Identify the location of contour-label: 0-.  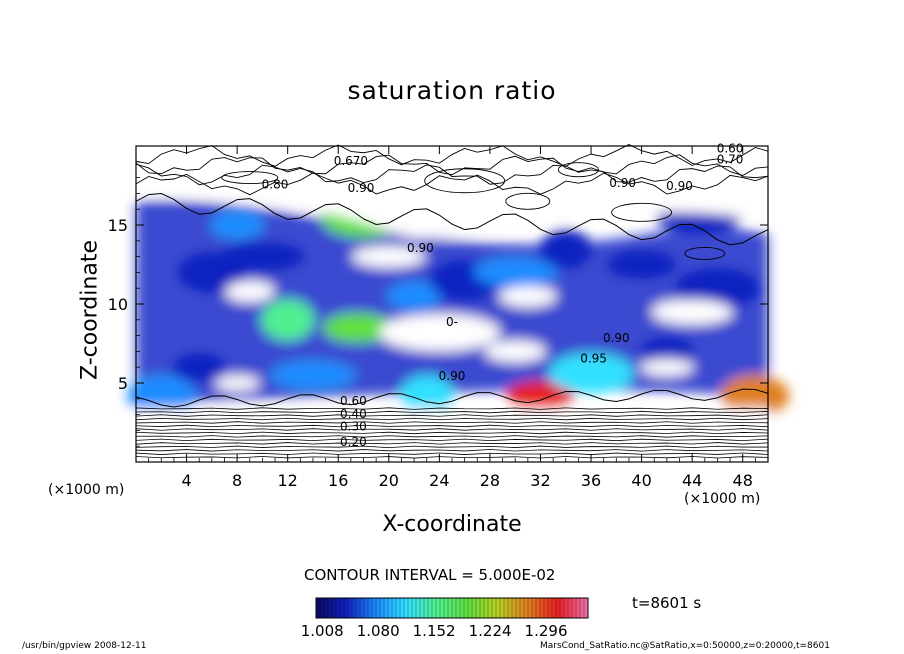
(452, 322).